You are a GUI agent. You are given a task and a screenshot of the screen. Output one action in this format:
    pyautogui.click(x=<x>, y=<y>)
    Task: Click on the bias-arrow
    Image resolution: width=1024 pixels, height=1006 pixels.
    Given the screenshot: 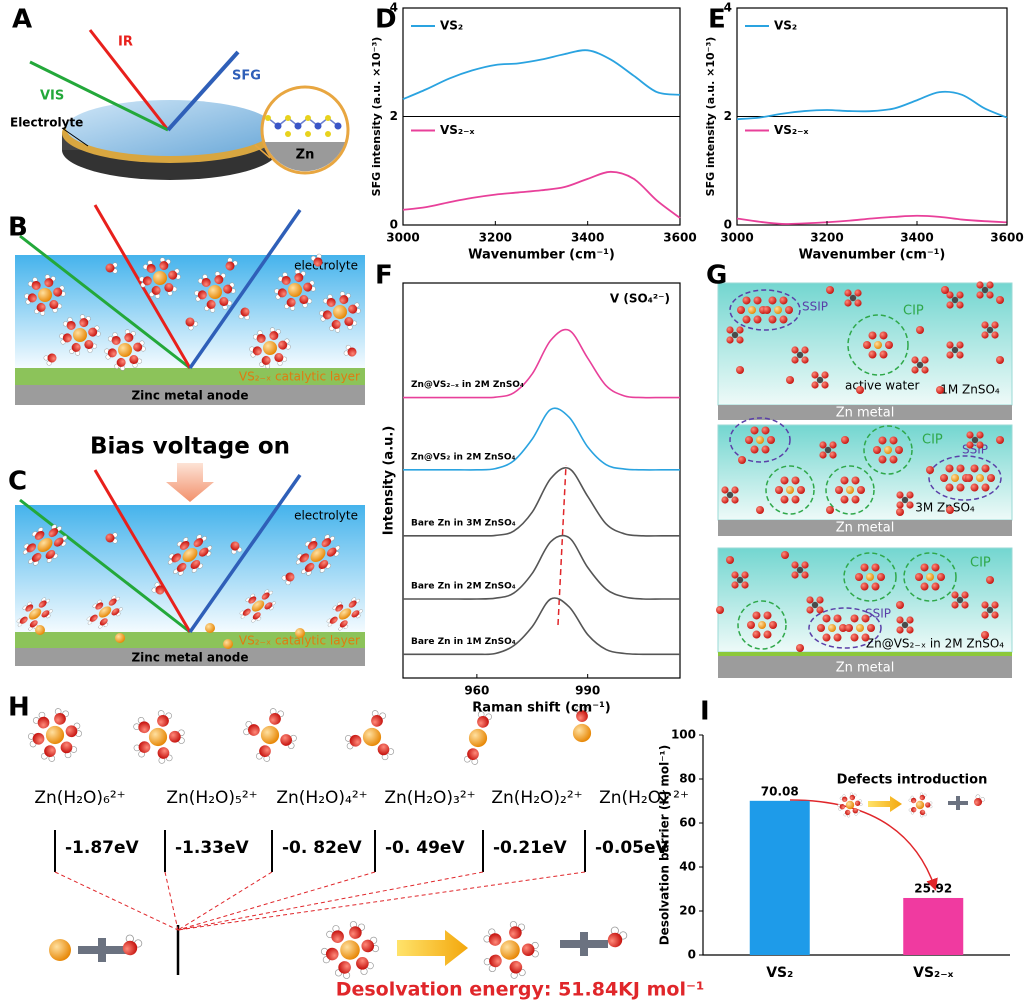 What is the action you would take?
    pyautogui.click(x=190, y=482)
    